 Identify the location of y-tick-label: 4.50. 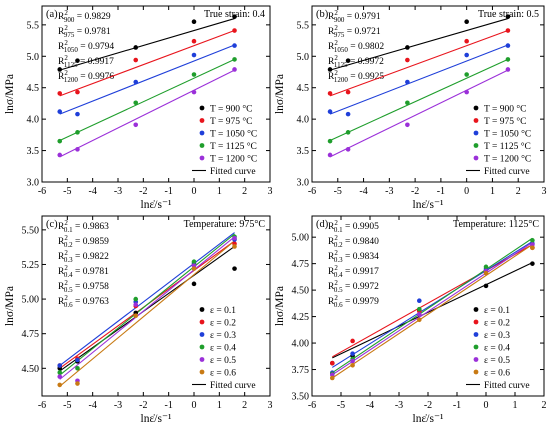
(31, 369).